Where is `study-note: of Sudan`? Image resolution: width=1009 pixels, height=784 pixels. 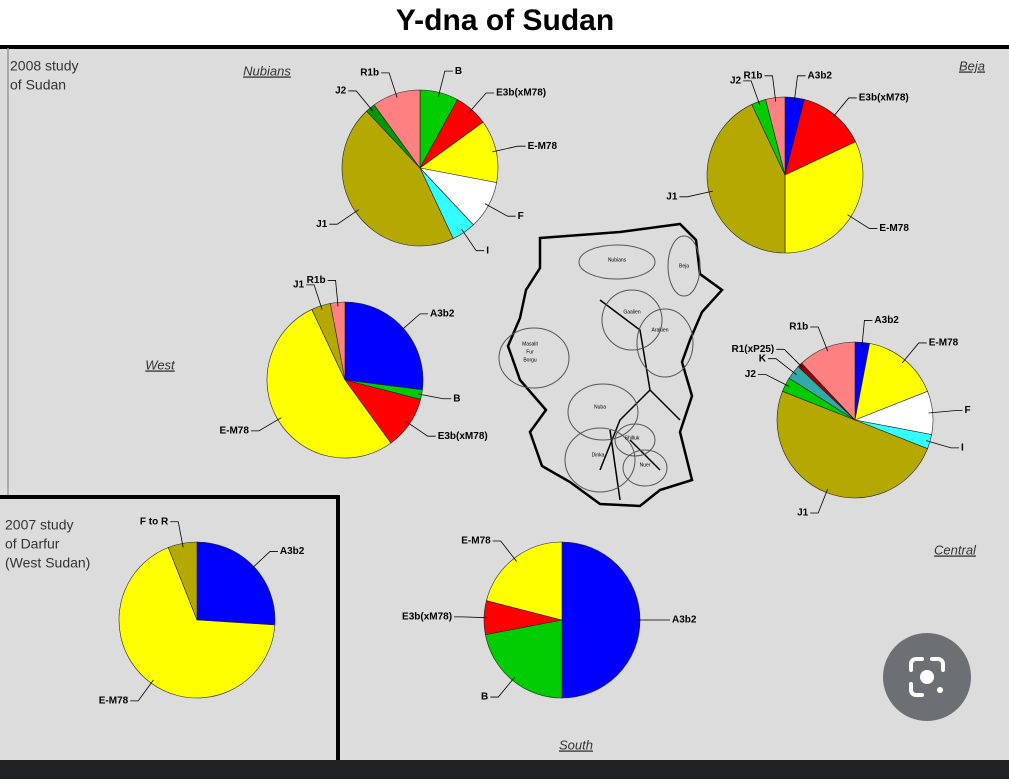 study-note: of Sudan is located at coordinates (38, 85).